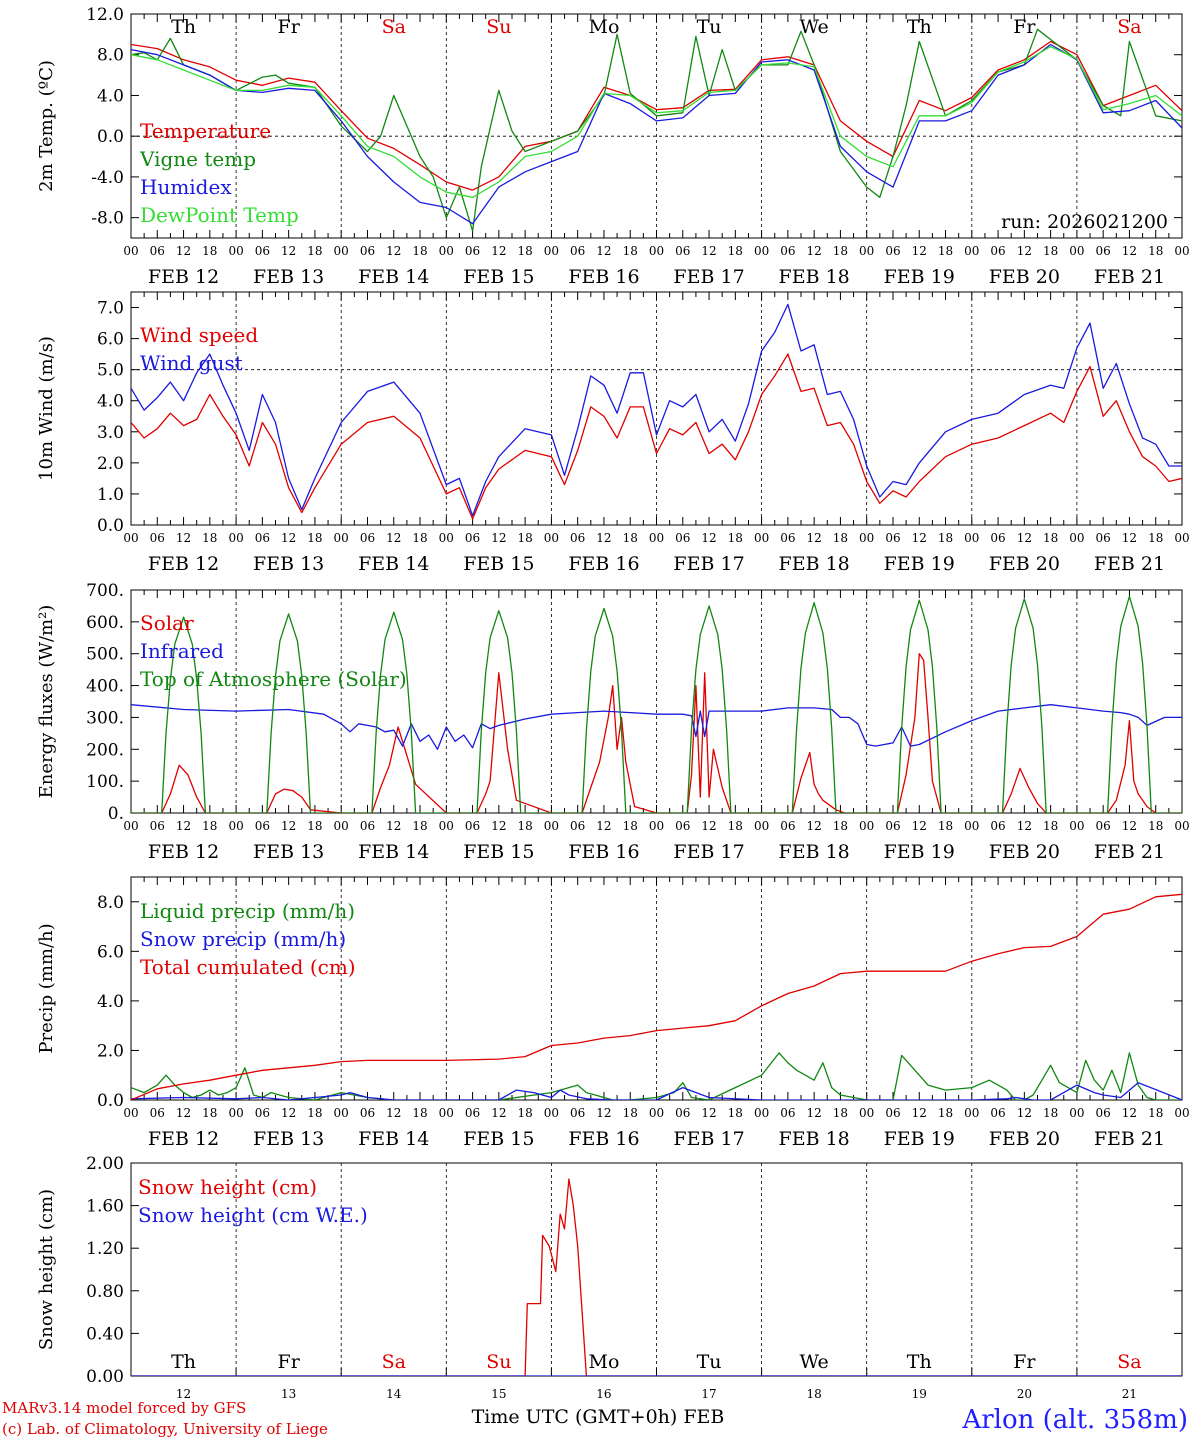 This screenshot has height=1440, width=1194. Describe the element at coordinates (247, 911) in the screenshot. I see `legend-entry: Liquid precip (mm/h)` at that location.